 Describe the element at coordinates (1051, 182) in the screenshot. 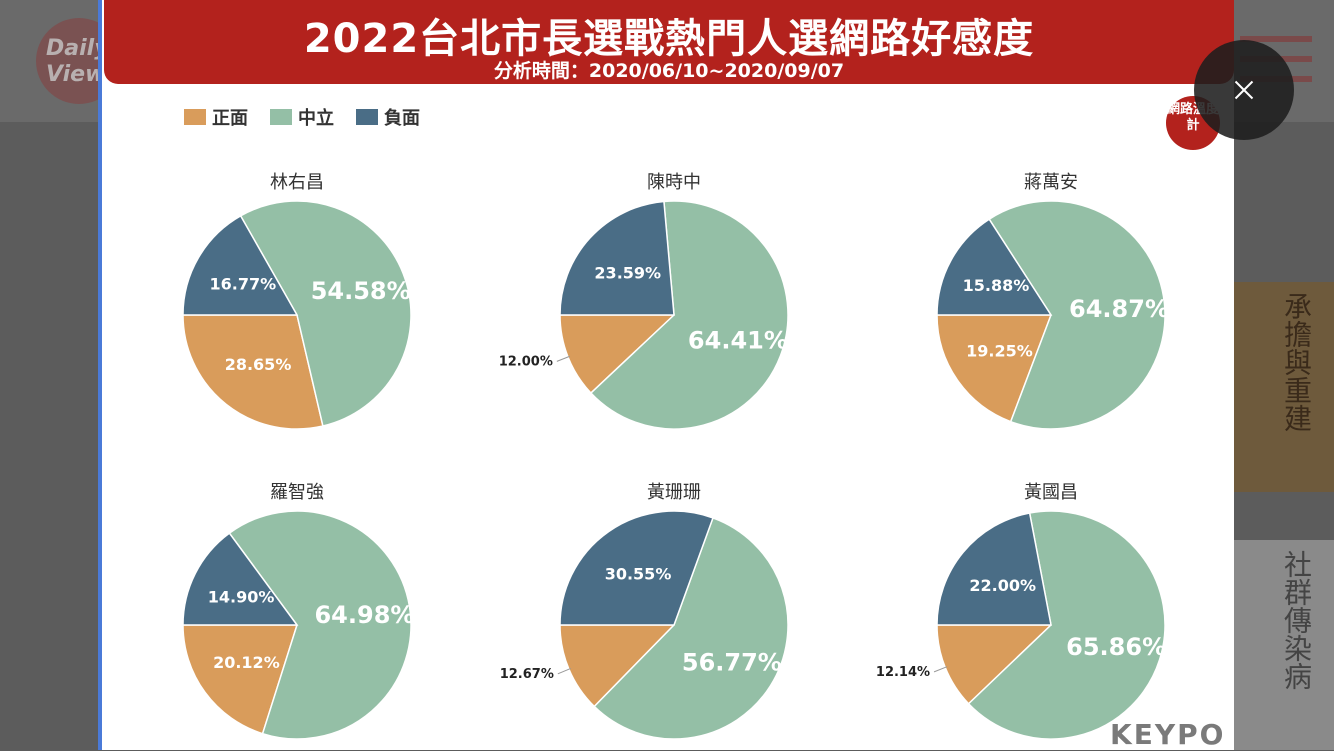

I see `chart-title: 蔣萬安` at that location.